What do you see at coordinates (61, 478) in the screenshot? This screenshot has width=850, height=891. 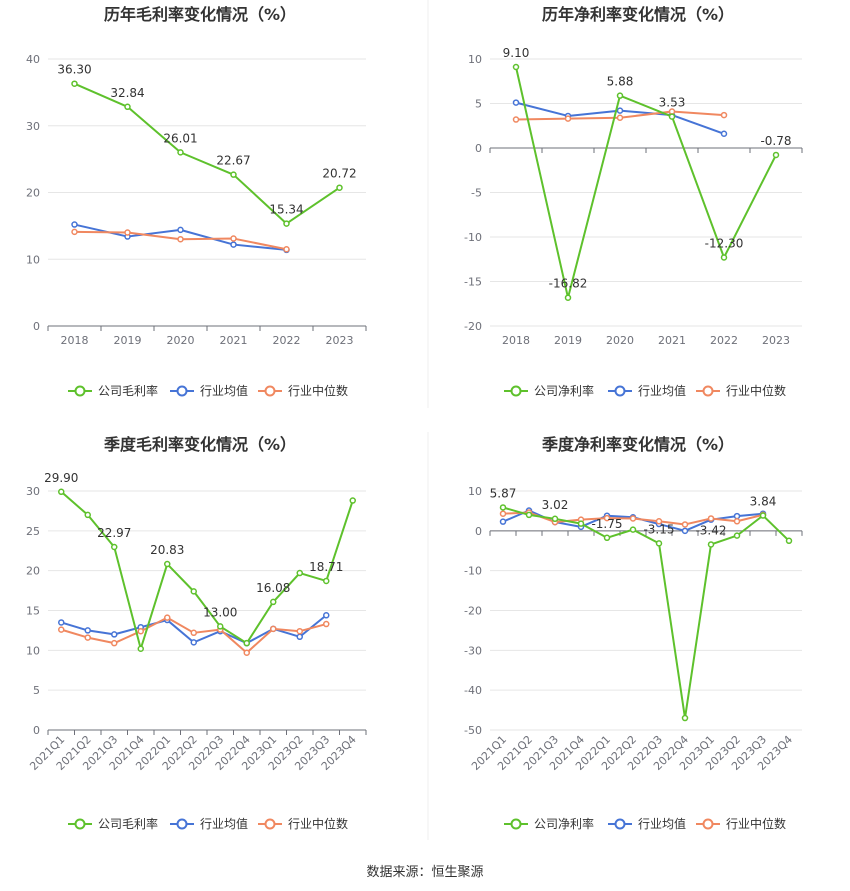 I see `data-label: 29.90` at bounding box center [61, 478].